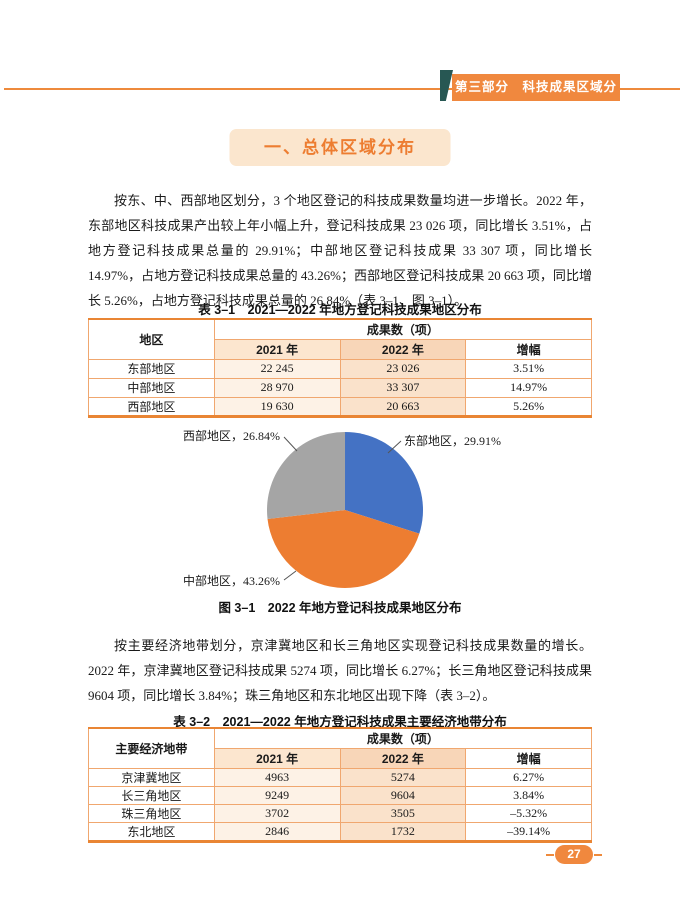 The width and height of the screenshot is (680, 916). What do you see at coordinates (277, 831) in the screenshot?
I see `cell-2021: 2846` at bounding box center [277, 831].